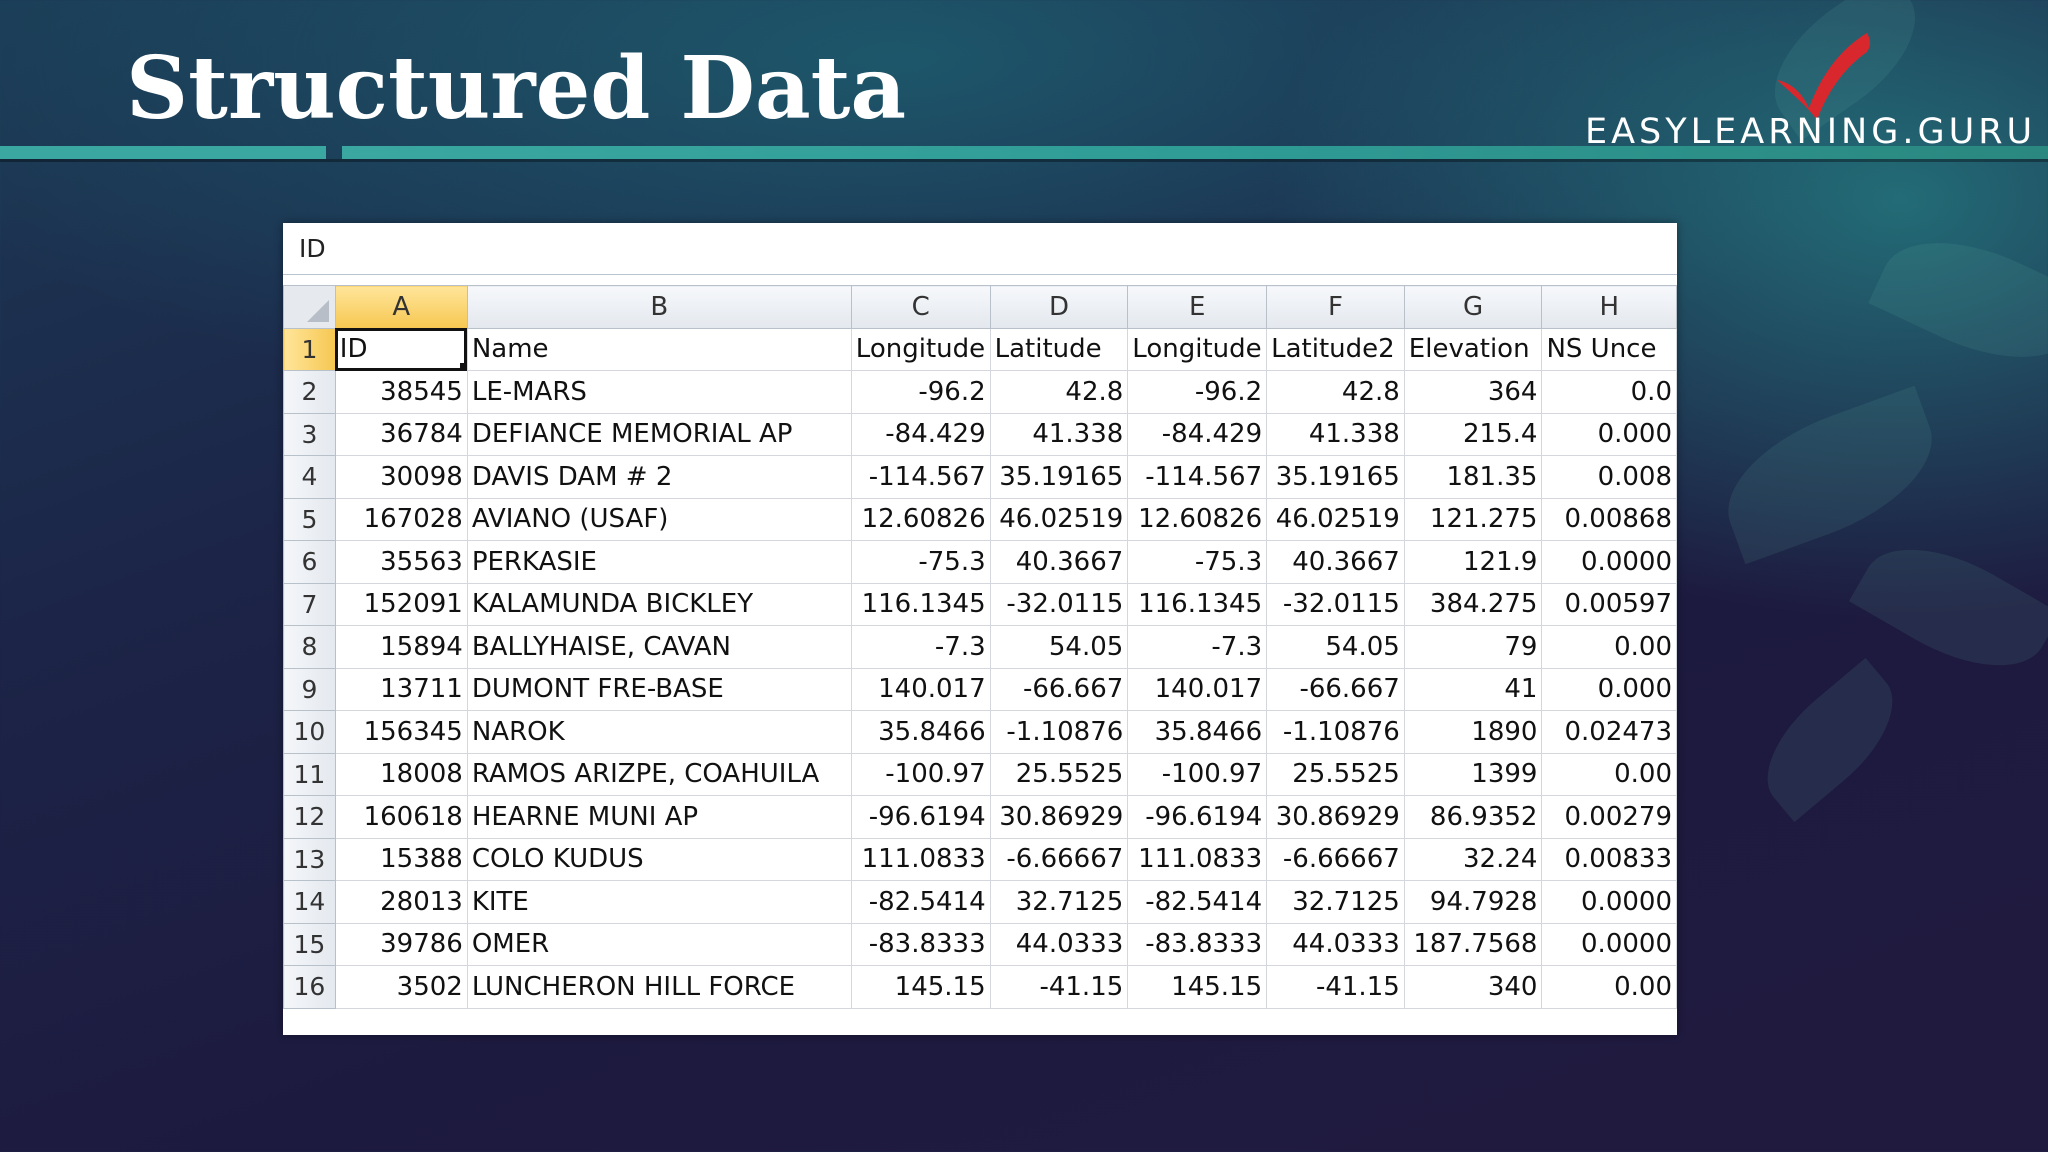  I want to click on cell-d3: 41.338, so click(1059, 434).